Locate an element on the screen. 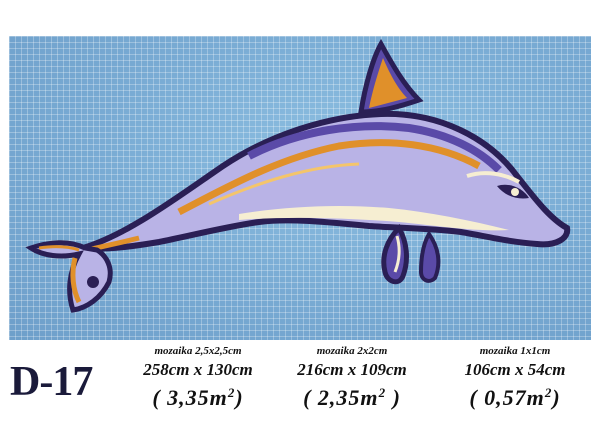 This screenshot has width=600, height=438. spec-small-tile: mozaika 1x1cm 106cm x 54cm ( 0,57m2) is located at coordinates (515, 377).